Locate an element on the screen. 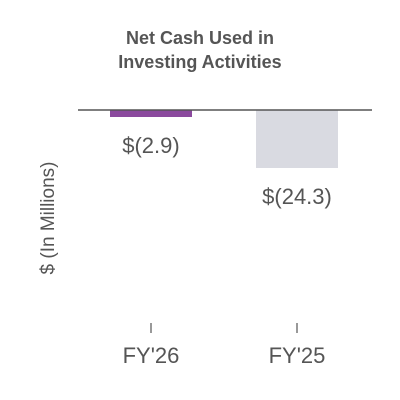 The height and width of the screenshot is (400, 400). y-axis-label: $ (In Millions) is located at coordinates (48, 218).